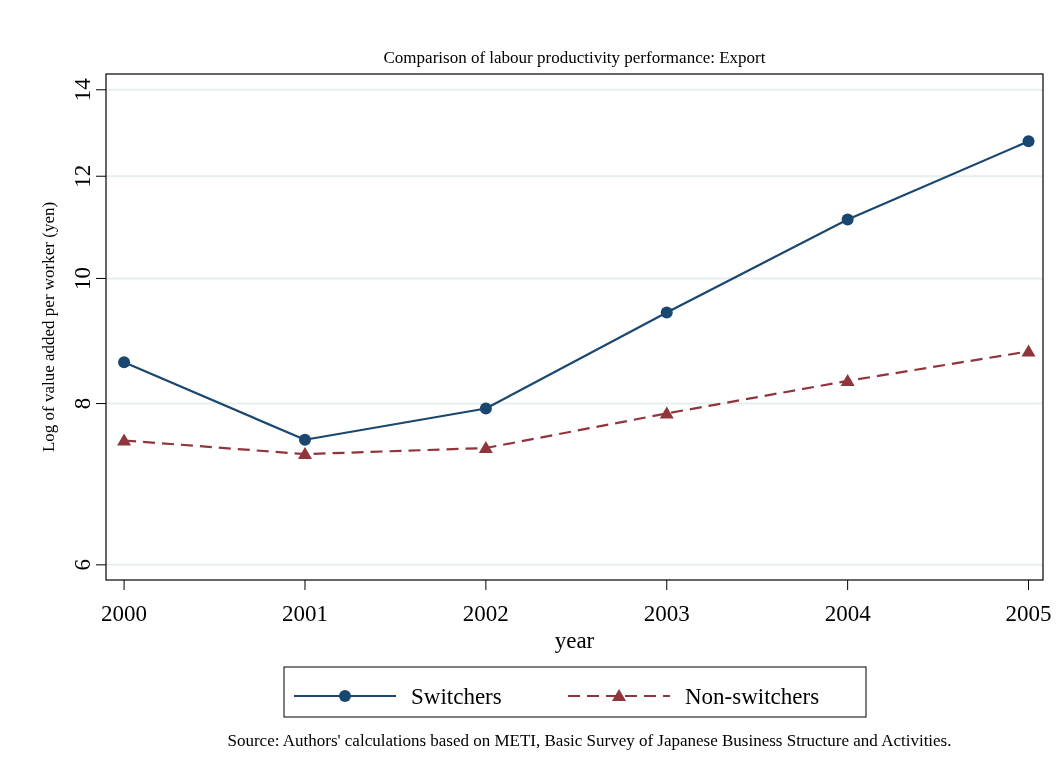  I want to click on y-tick-label: 12, so click(82, 176).